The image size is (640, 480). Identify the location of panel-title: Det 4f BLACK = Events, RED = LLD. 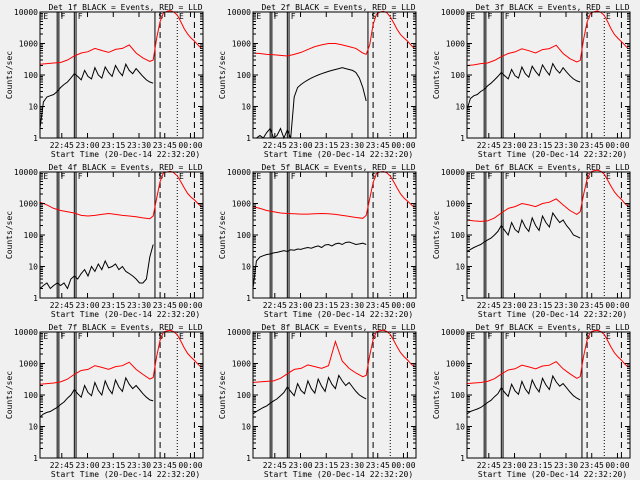
(125, 167).